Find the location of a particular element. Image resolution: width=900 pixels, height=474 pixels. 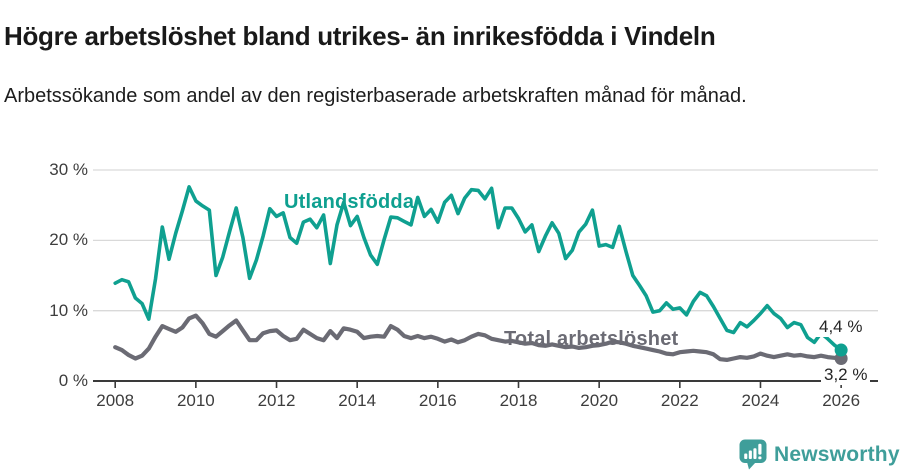

series-label-utlandsfodda: Utlandsfödda is located at coordinates (349, 202).